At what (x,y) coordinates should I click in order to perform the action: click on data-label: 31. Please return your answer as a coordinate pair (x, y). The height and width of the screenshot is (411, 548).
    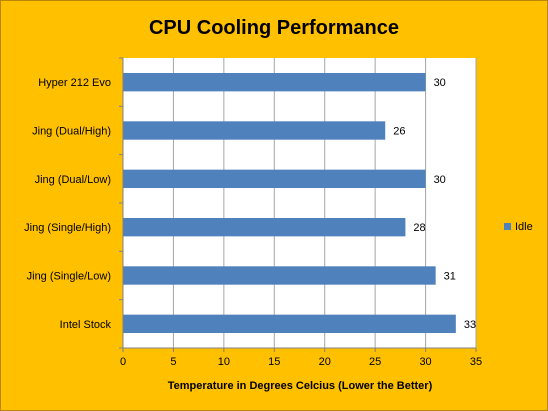
    Looking at the image, I should click on (450, 277).